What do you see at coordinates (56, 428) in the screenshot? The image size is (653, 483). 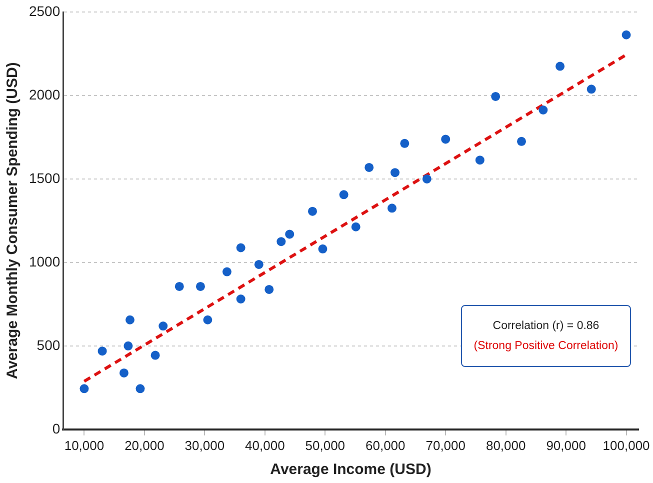 I see `y-tick-label: 0` at bounding box center [56, 428].